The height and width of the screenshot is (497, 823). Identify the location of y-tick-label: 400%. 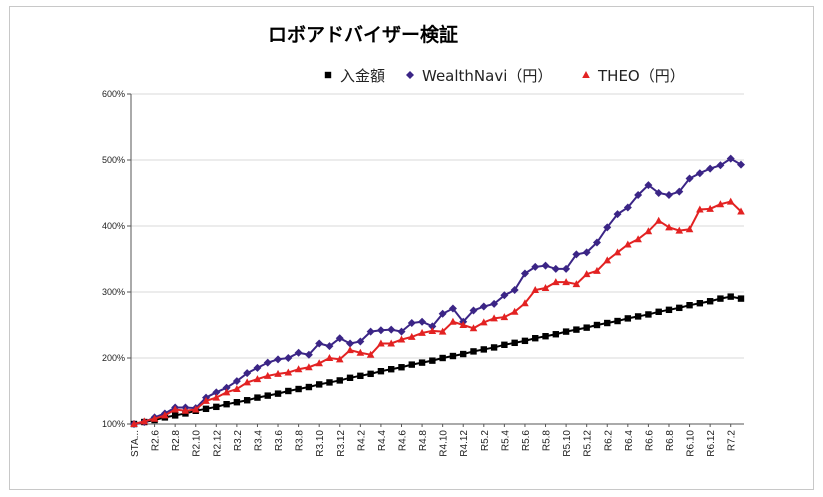
(113, 226).